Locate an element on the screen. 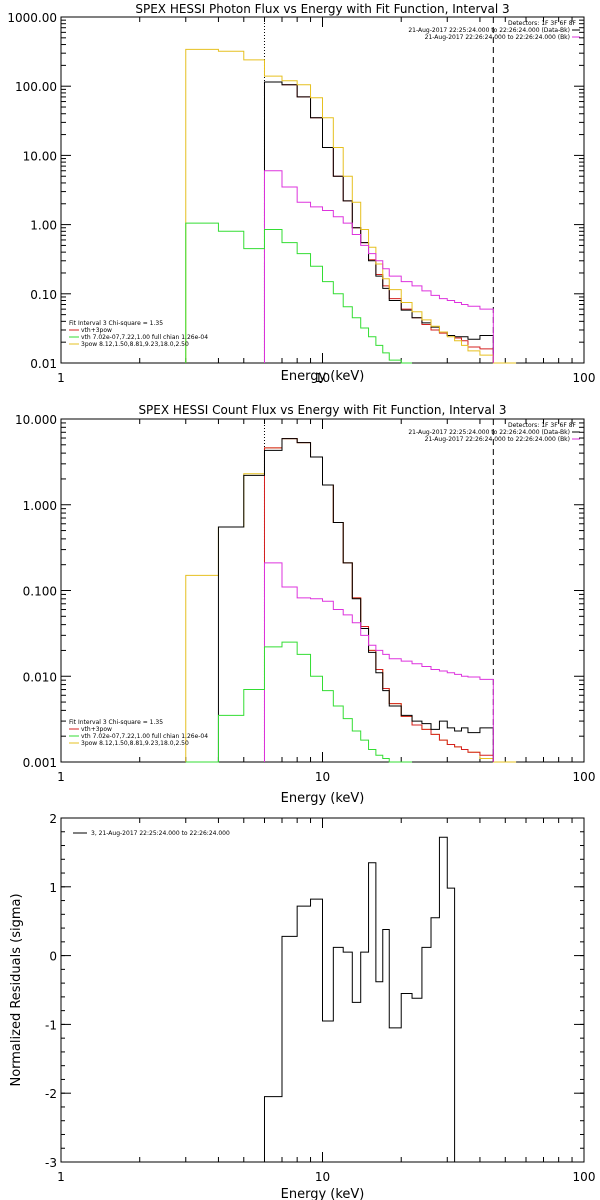  y-axis-label-3: Normalized Residuals (sigma) is located at coordinates (16, 989).